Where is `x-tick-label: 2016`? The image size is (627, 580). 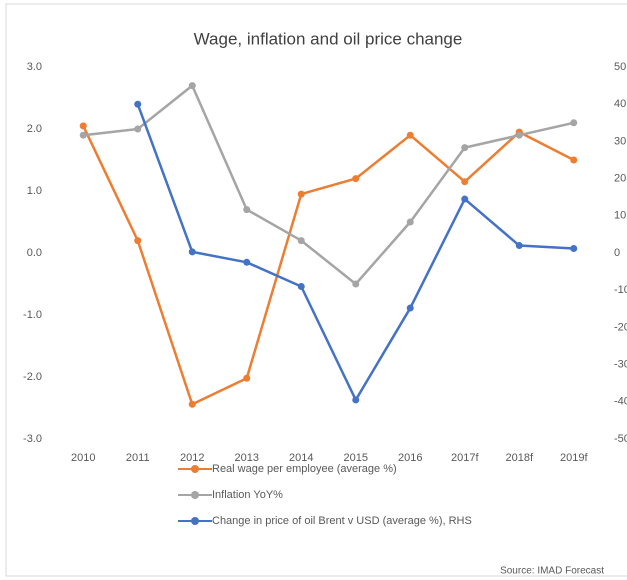
x-tick-label: 2016 is located at coordinates (410, 458).